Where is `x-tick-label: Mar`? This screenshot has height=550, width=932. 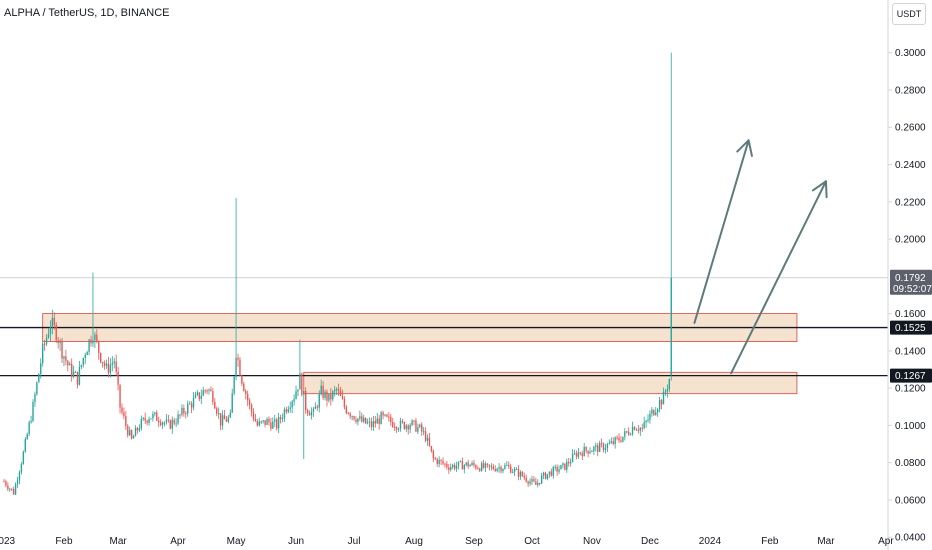
x-tick-label: Mar is located at coordinates (118, 541).